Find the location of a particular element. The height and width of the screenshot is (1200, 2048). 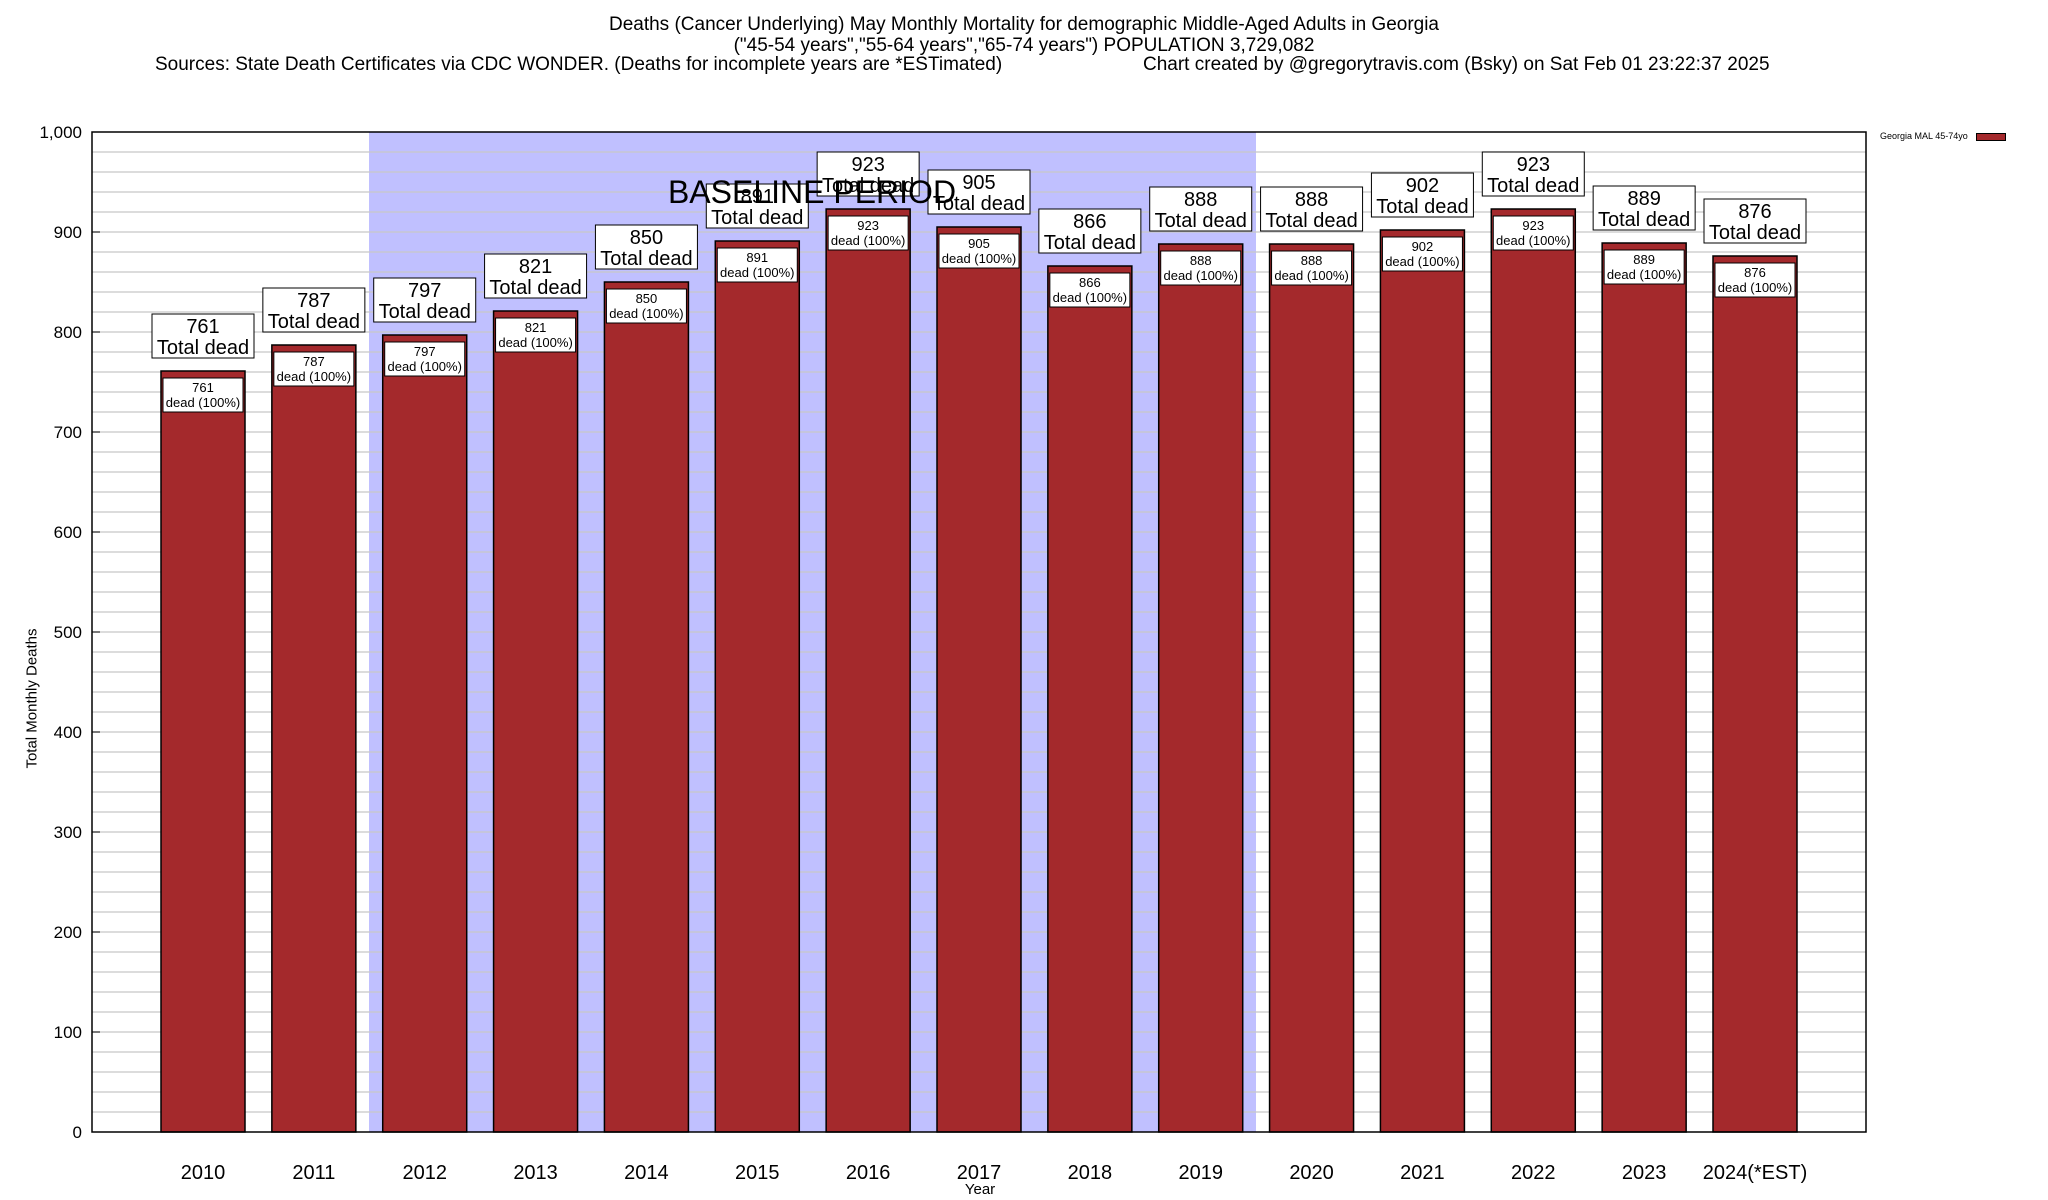

x-axis-label: Year is located at coordinates (980, 1189).